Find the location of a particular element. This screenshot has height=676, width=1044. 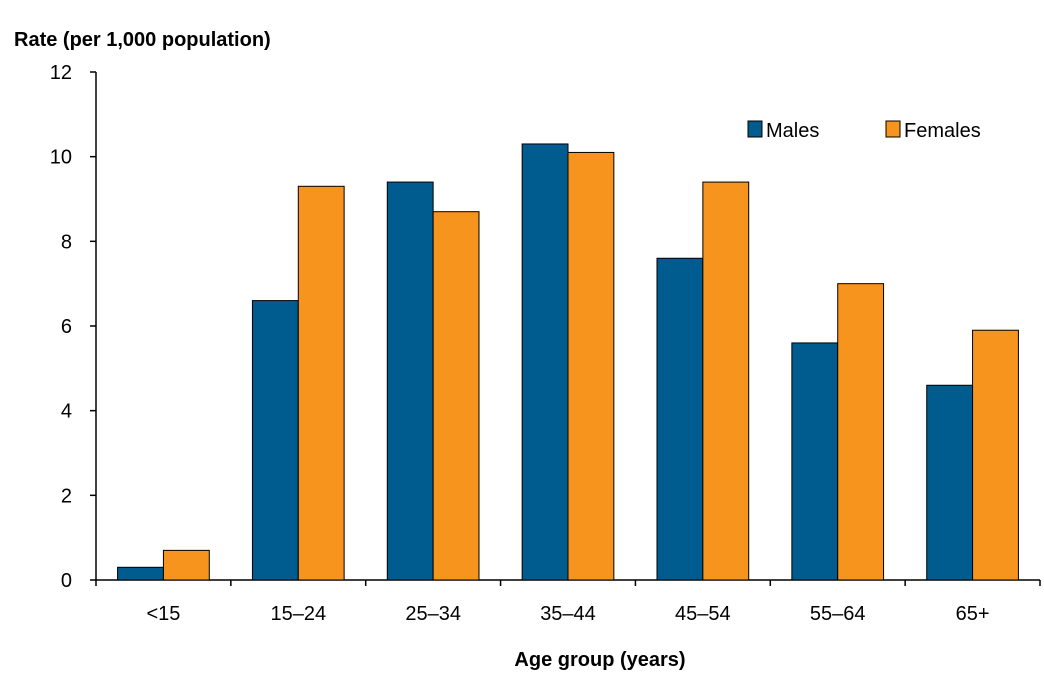

legend-label-males: Males is located at coordinates (792, 131).